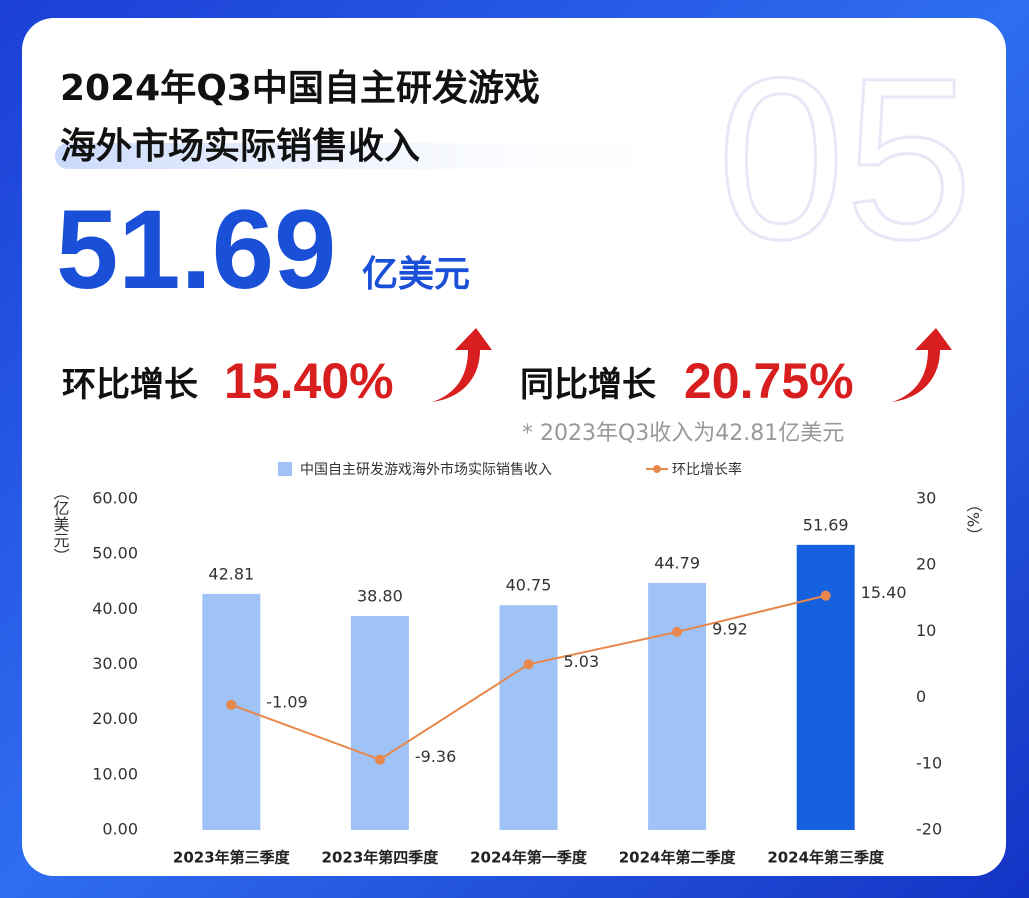 The width and height of the screenshot is (1029, 898). Describe the element at coordinates (529, 585) in the screenshot. I see `bar-value-label: 40.75` at that location.